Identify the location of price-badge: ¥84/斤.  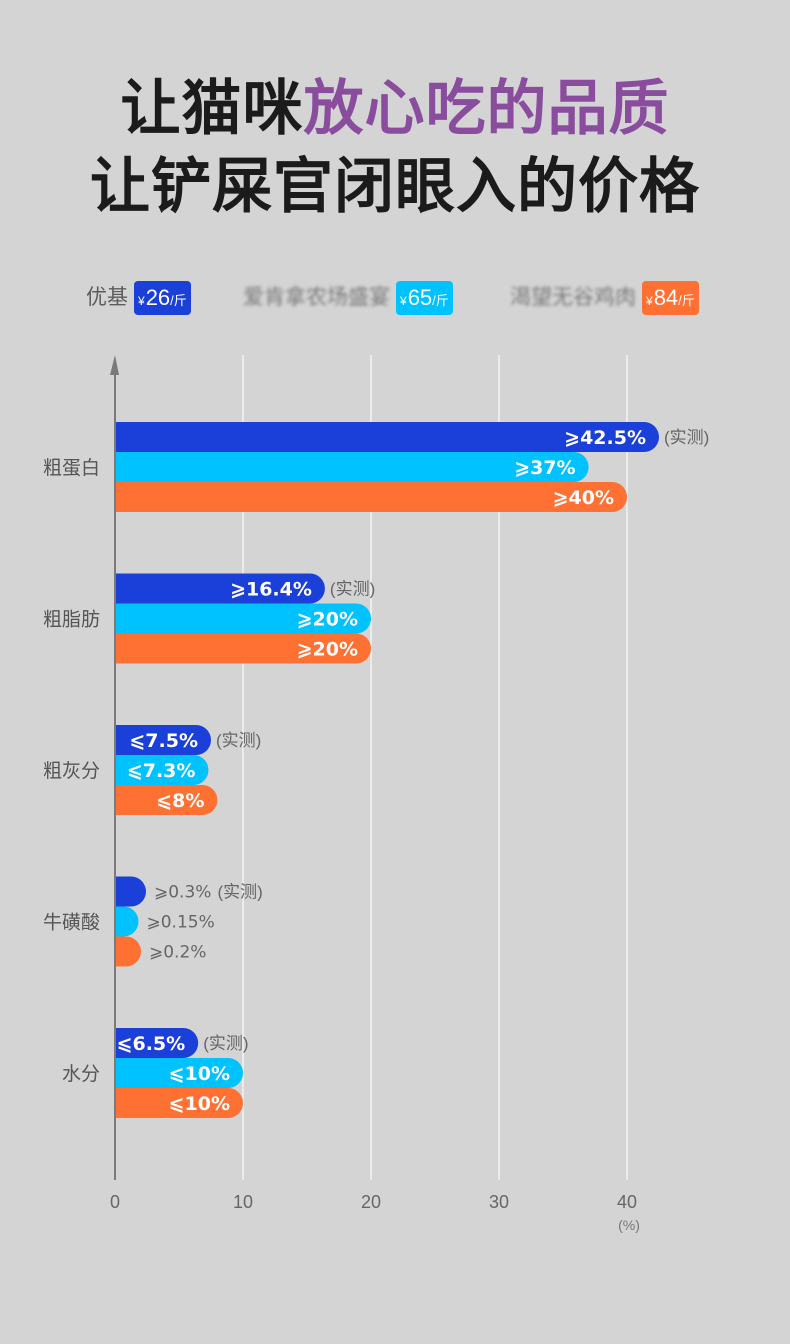
(670, 298).